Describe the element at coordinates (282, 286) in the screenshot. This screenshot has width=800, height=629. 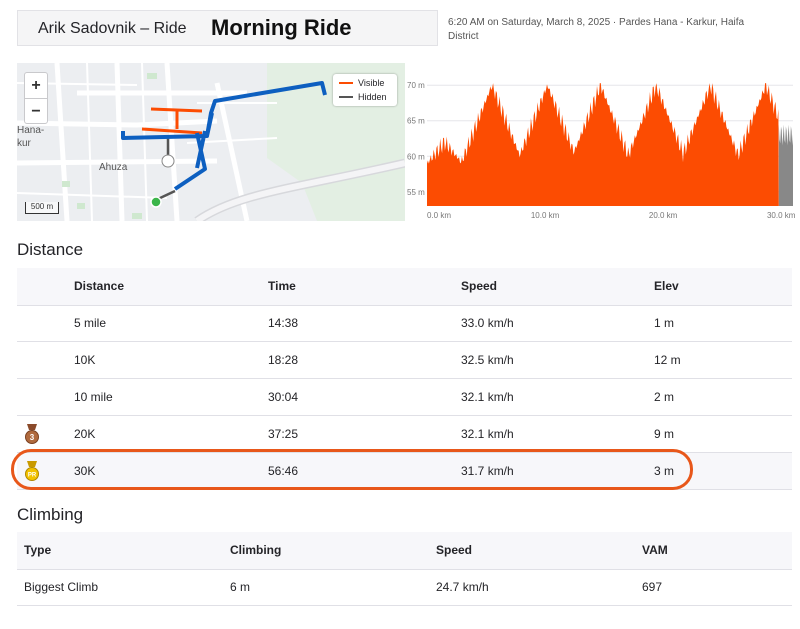
I see `col-time: Time` at that location.